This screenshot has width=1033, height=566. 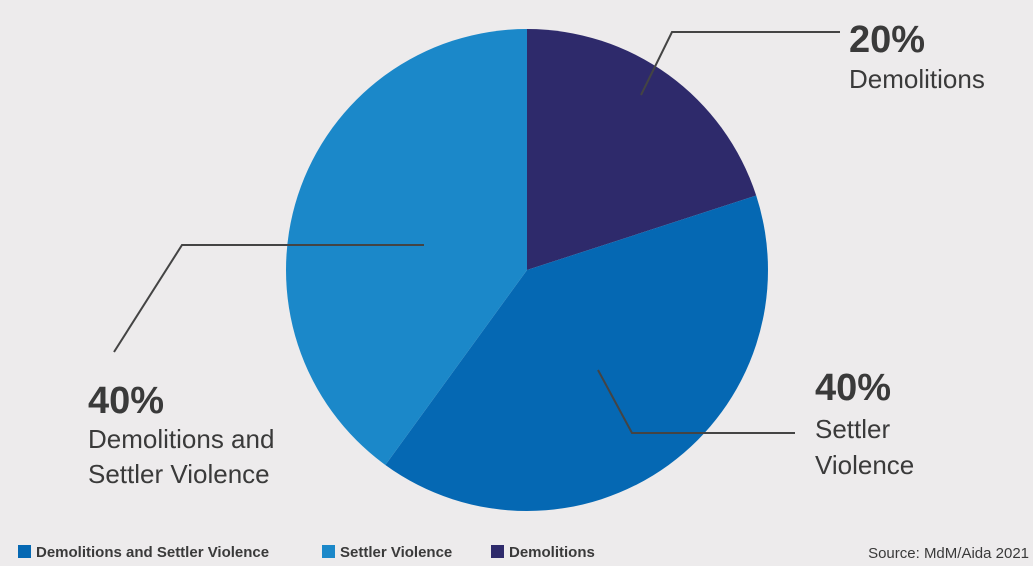 What do you see at coordinates (853, 388) in the screenshot?
I see `data-label-percent-settler-violence: 40%` at bounding box center [853, 388].